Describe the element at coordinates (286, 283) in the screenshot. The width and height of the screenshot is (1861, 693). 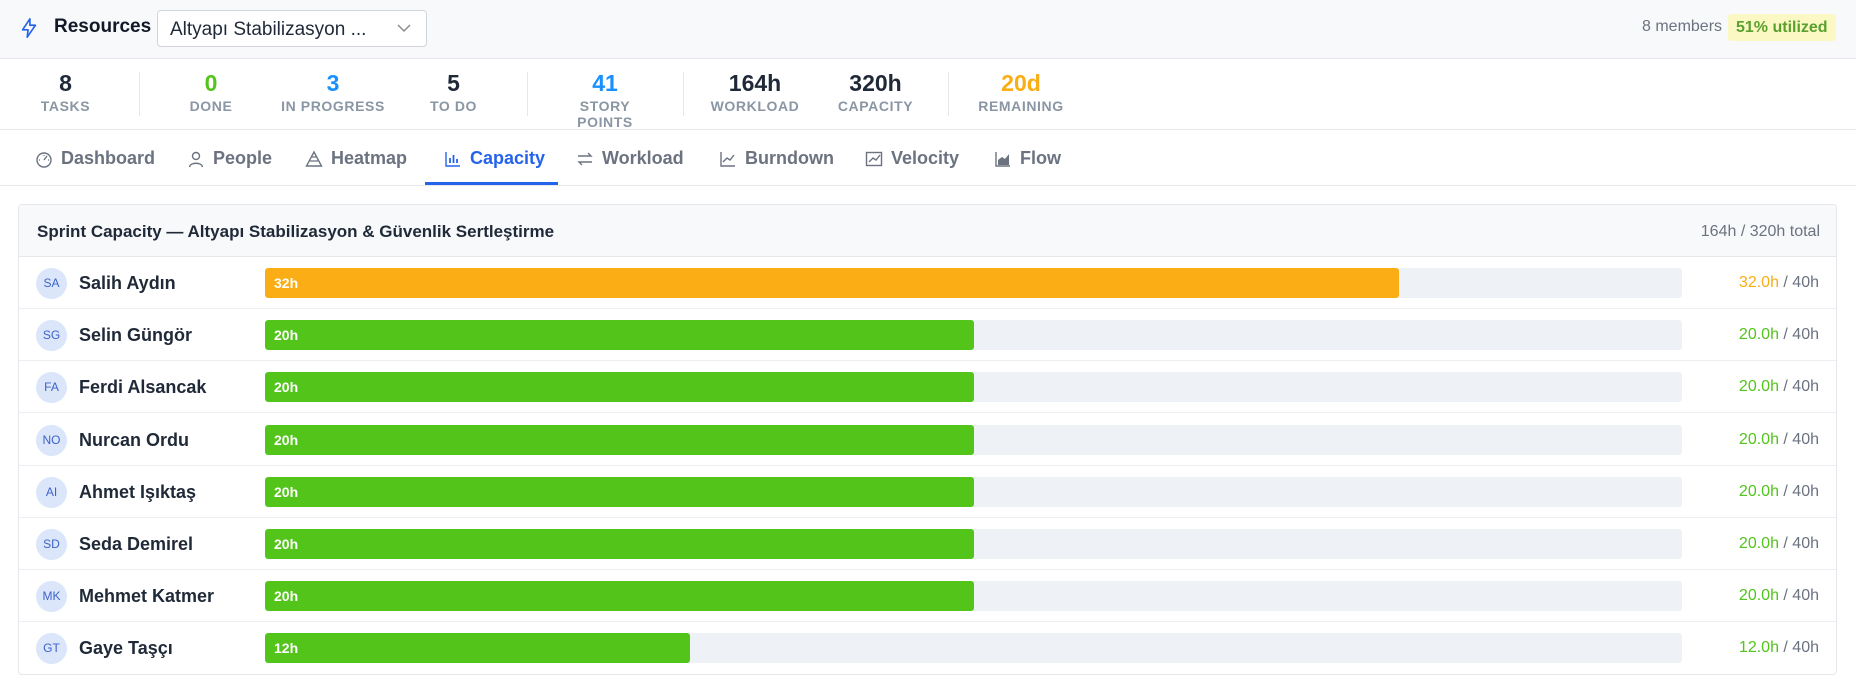
I see `capacity-bar-label: 32h` at that location.